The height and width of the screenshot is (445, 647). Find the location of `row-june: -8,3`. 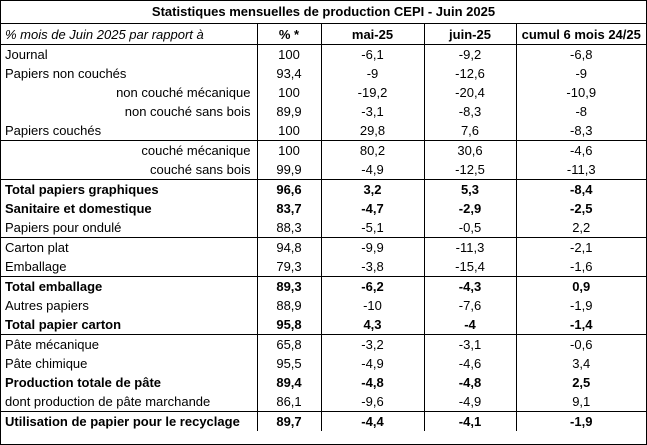

row-june: -8,3 is located at coordinates (469, 111).